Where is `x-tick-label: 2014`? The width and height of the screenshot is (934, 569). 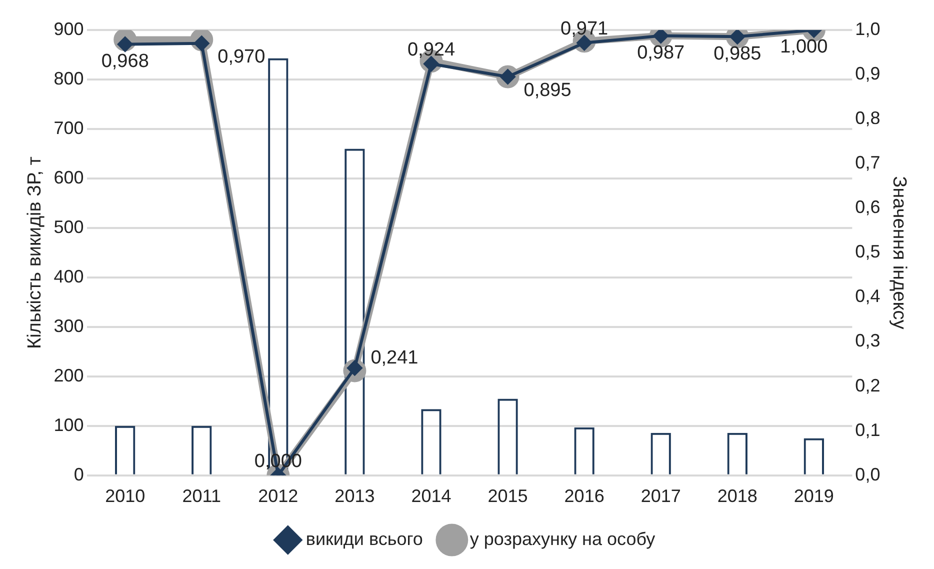
x-tick-label: 2014 is located at coordinates (431, 496).